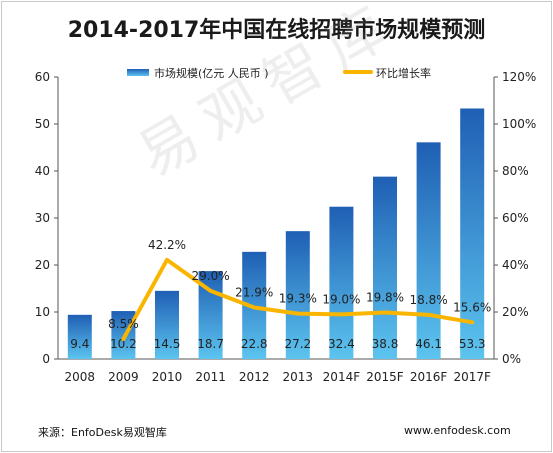 The image size is (553, 453). I want to click on line-value-label: 29.0%, so click(211, 276).